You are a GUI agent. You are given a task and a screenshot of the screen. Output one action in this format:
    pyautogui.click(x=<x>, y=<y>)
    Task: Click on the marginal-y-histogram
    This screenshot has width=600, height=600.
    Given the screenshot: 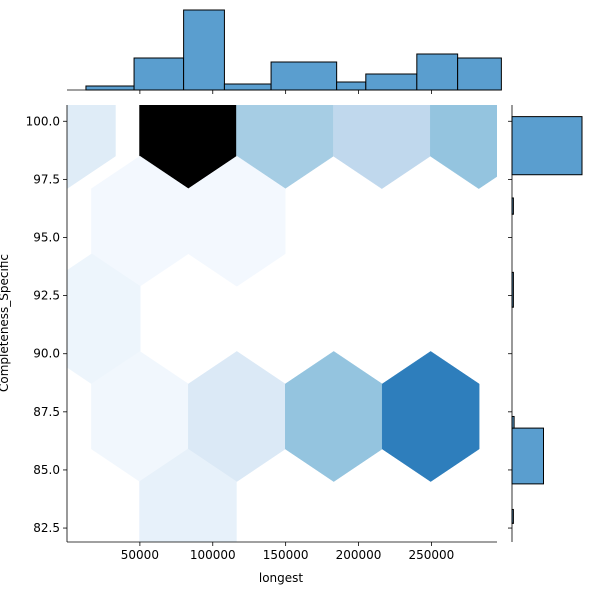 What is the action you would take?
    pyautogui.click(x=545, y=323)
    